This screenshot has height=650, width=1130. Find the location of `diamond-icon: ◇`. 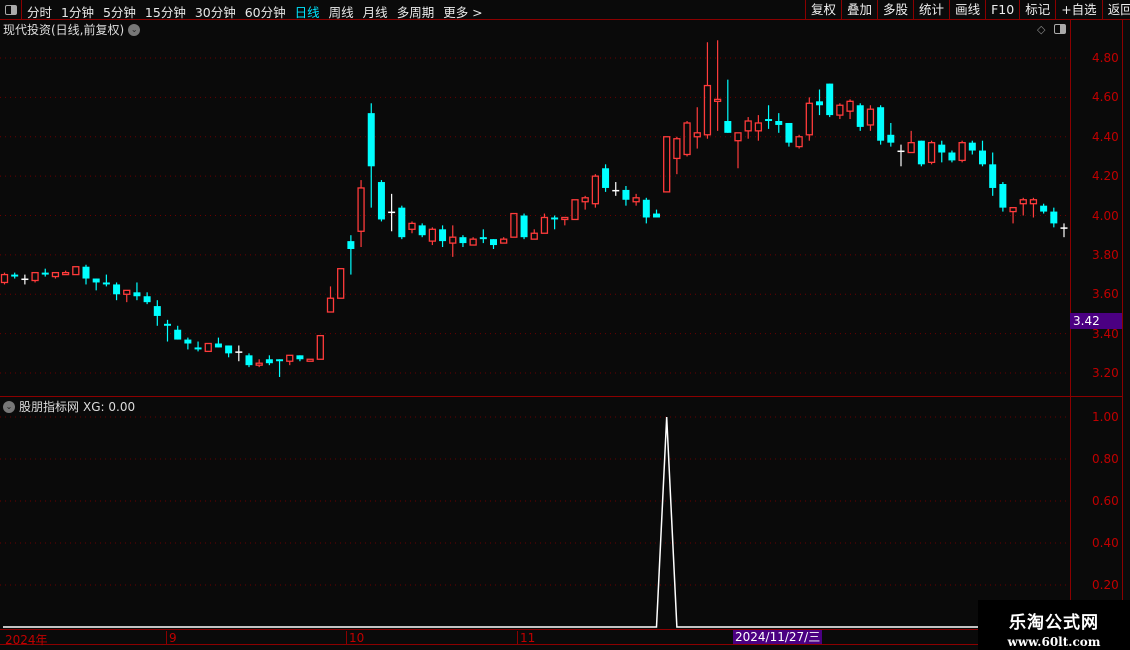

diamond-icon: ◇ is located at coordinates (1041, 29).